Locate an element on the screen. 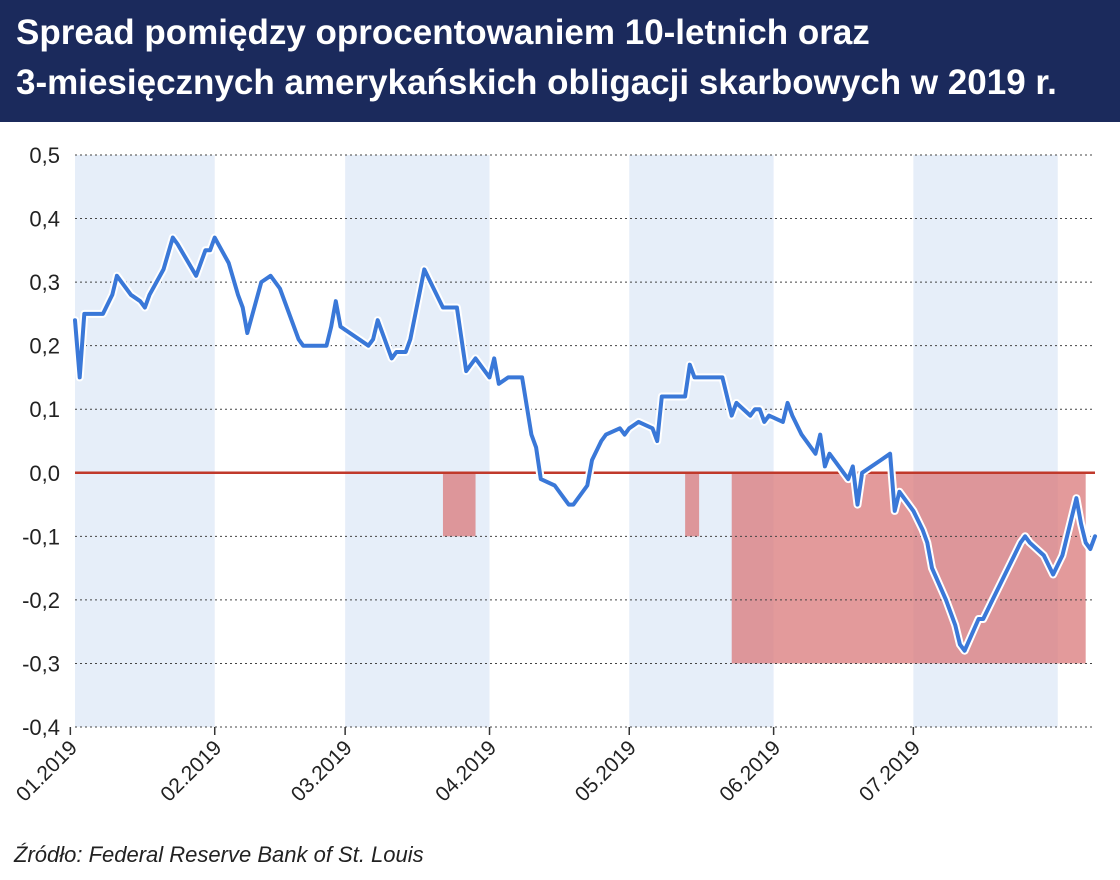  y-tick-label: -0,2 is located at coordinates (41, 600).